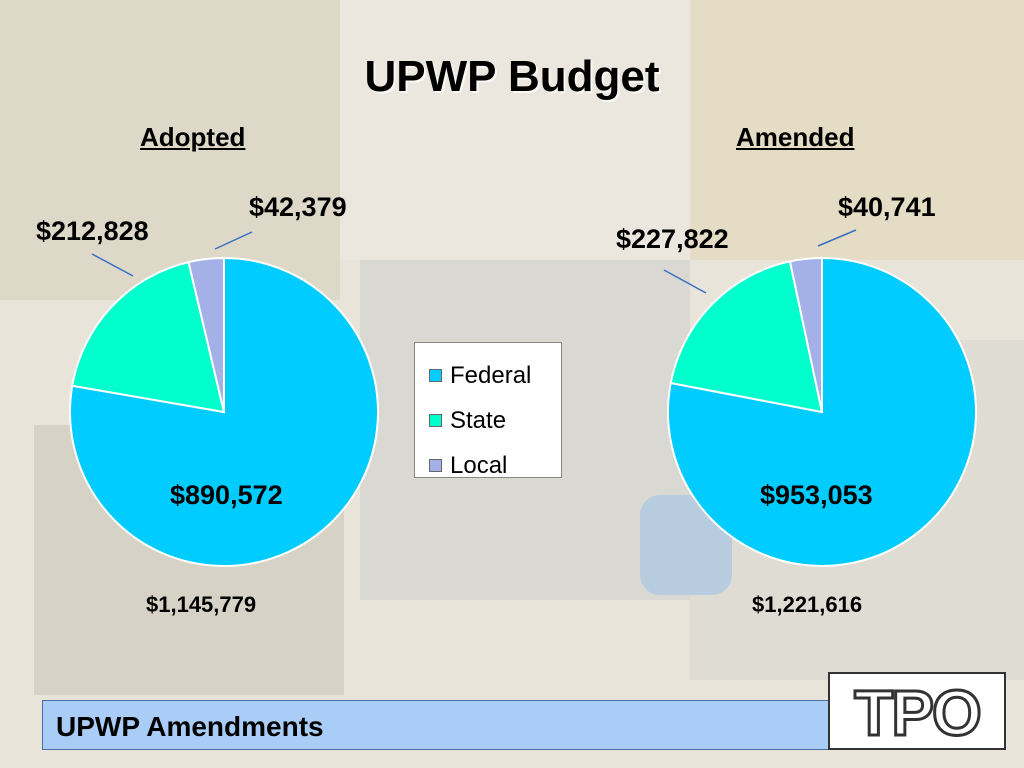  What do you see at coordinates (746, 337) in the screenshot?
I see `amended-slice-state` at bounding box center [746, 337].